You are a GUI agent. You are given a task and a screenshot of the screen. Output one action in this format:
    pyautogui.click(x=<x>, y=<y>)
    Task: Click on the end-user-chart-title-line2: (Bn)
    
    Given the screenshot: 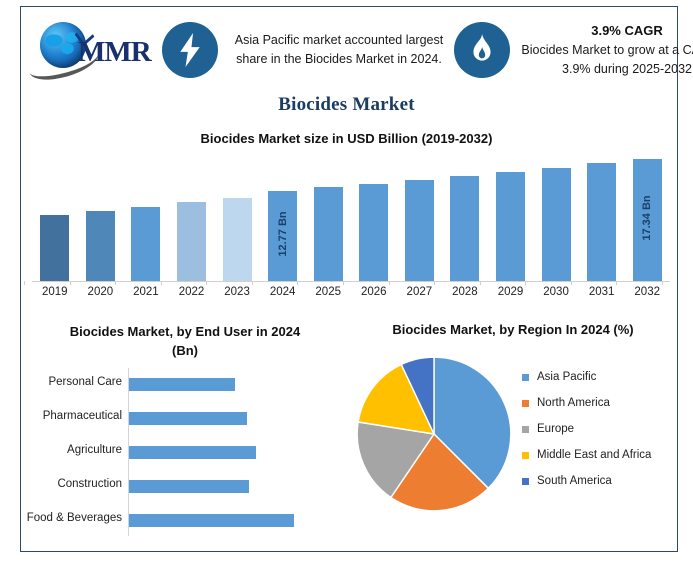 What is the action you would take?
    pyautogui.click(x=185, y=350)
    